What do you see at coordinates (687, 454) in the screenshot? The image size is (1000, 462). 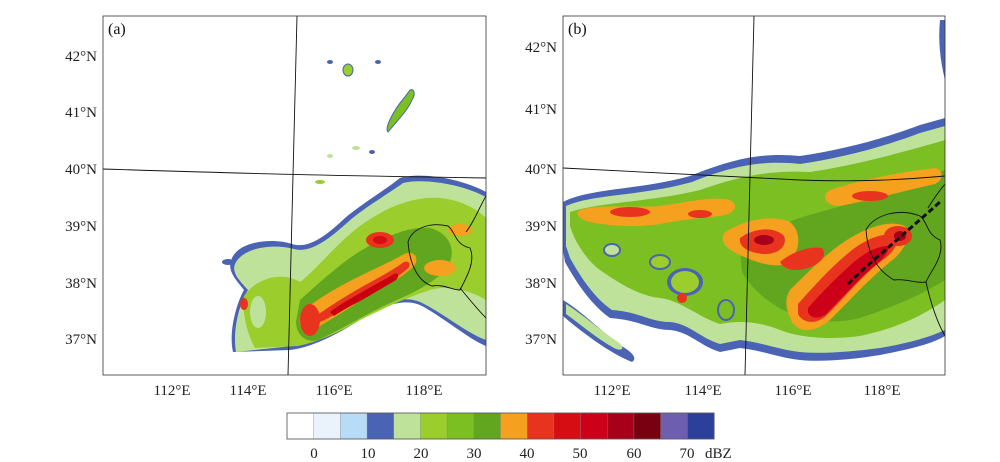 I see `colorbar-tick-label: 70` at bounding box center [687, 454].